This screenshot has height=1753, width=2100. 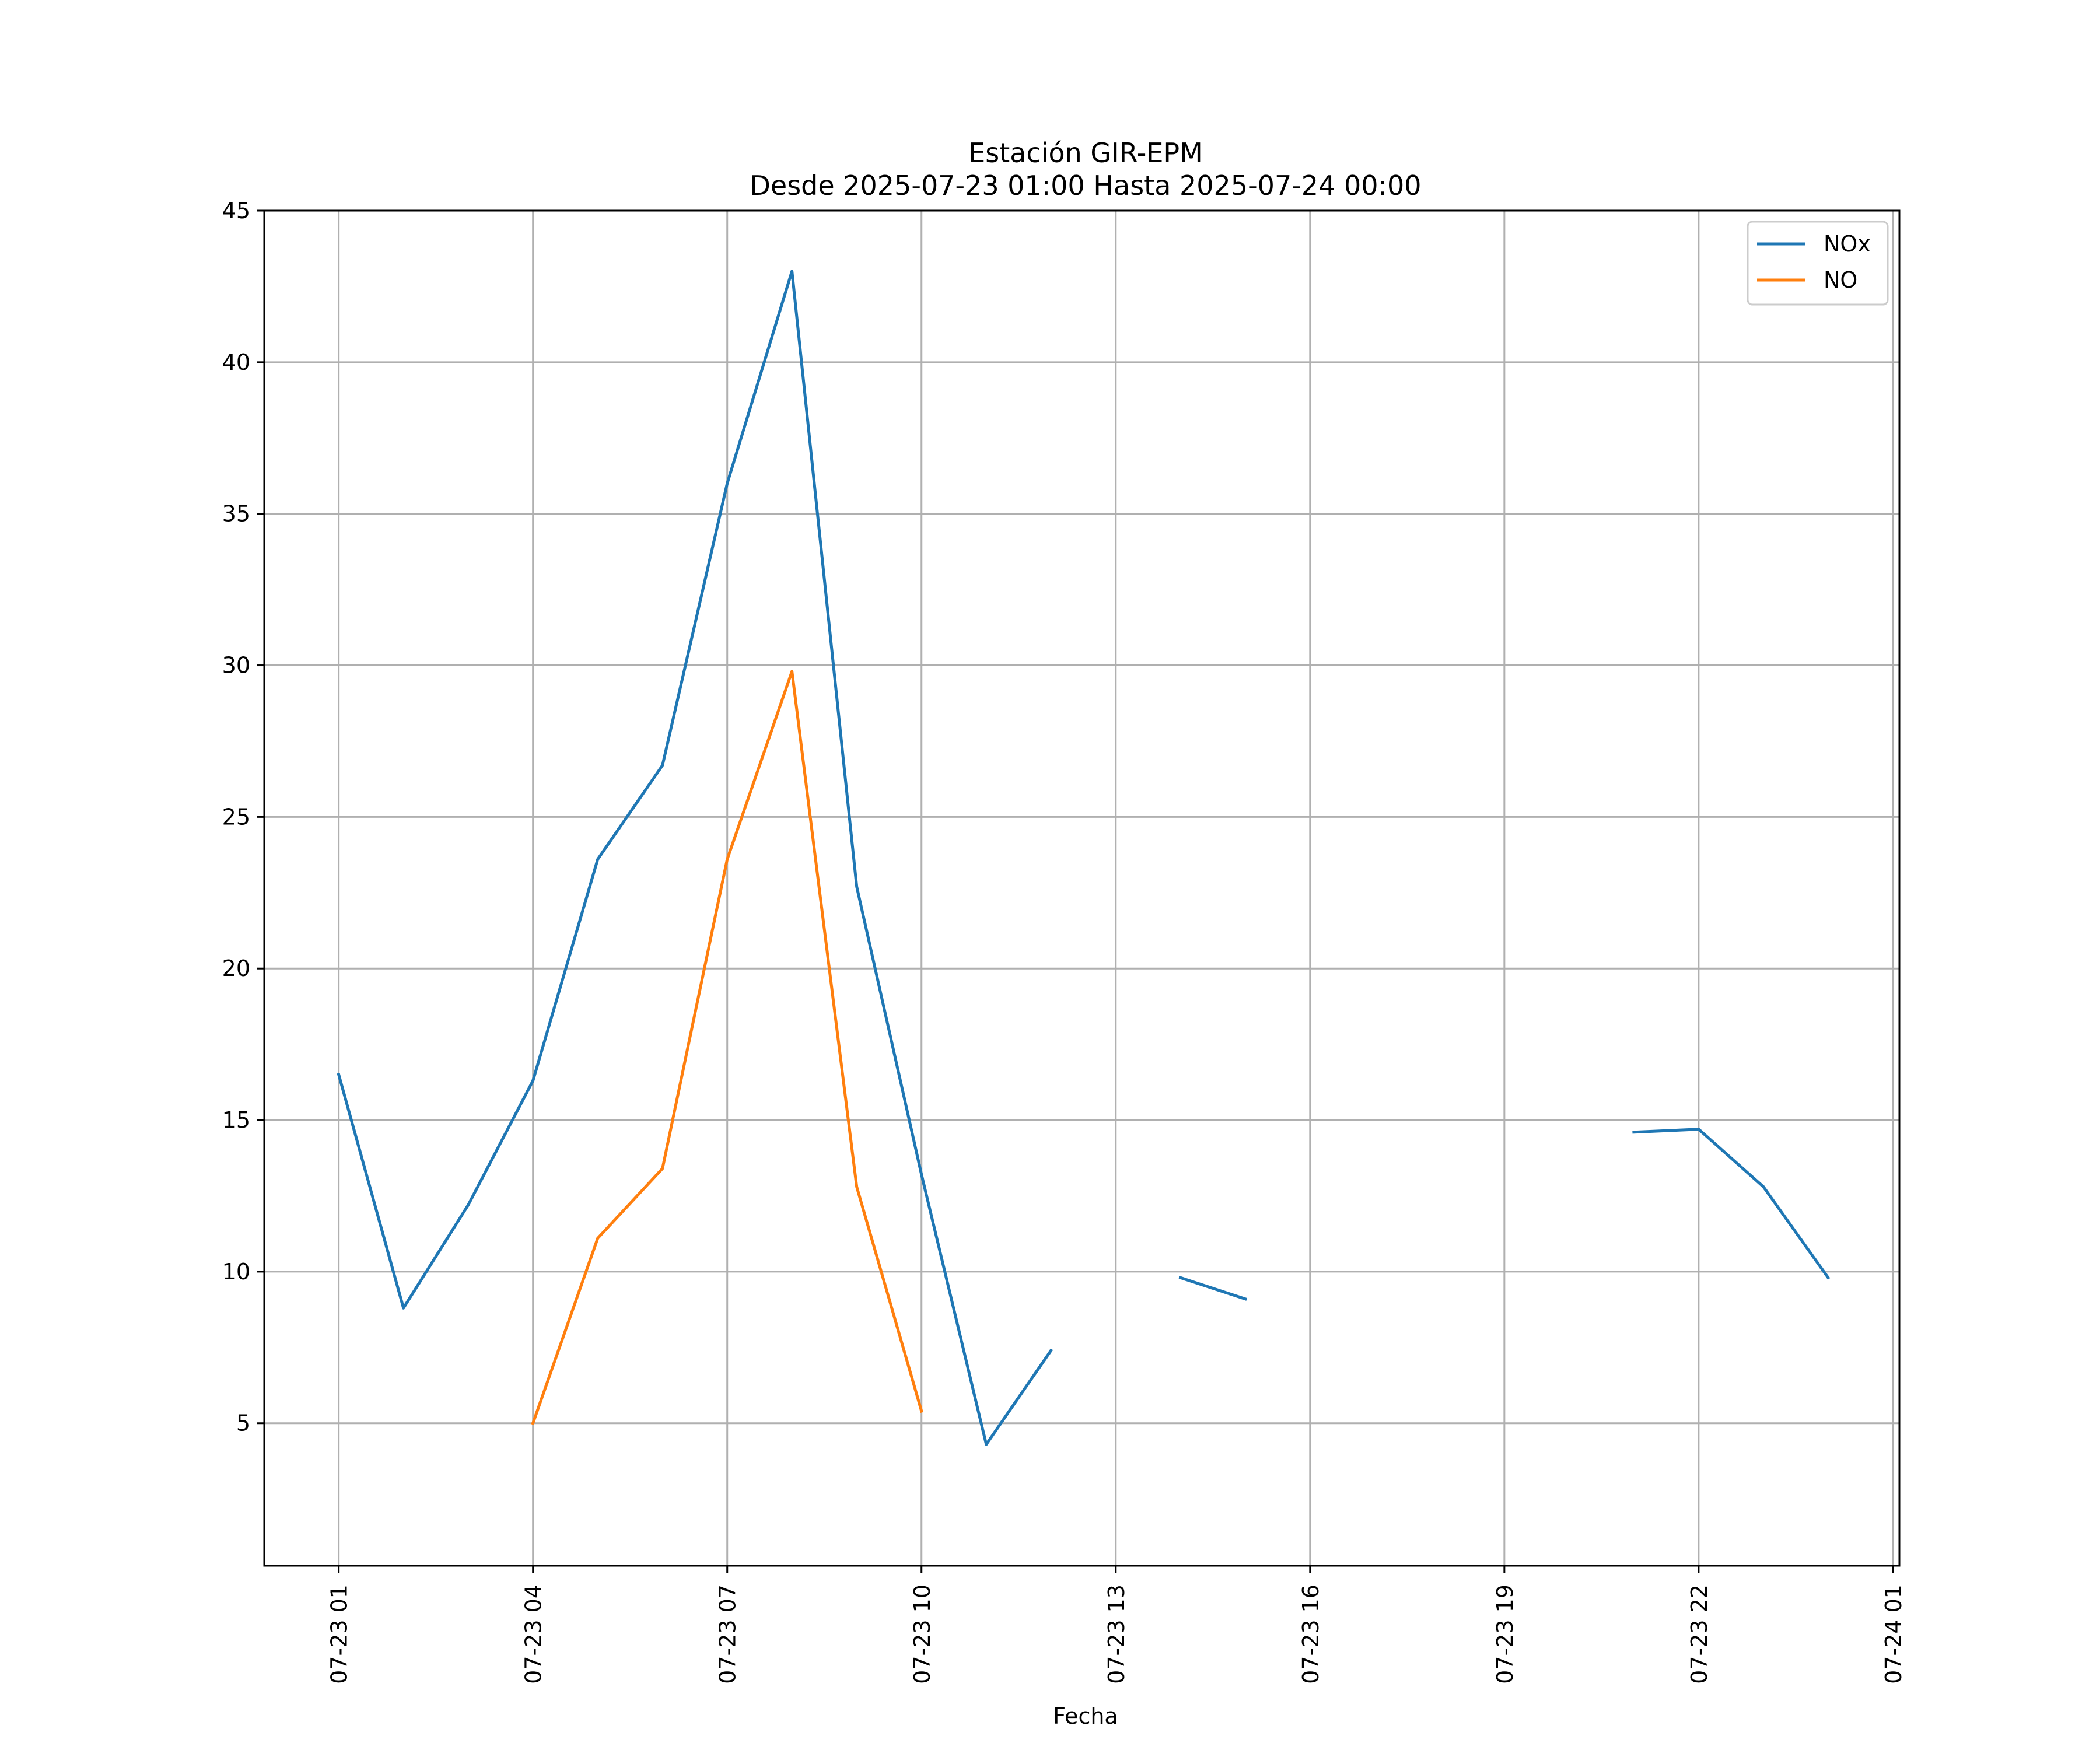 What do you see at coordinates (236, 817) in the screenshot?
I see `y-tick-label: 25` at bounding box center [236, 817].